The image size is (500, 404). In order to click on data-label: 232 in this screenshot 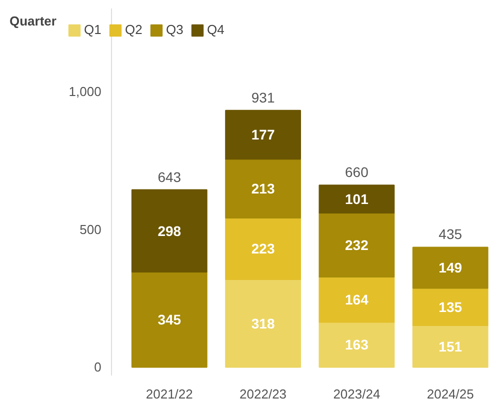, I will do `click(357, 244)`.